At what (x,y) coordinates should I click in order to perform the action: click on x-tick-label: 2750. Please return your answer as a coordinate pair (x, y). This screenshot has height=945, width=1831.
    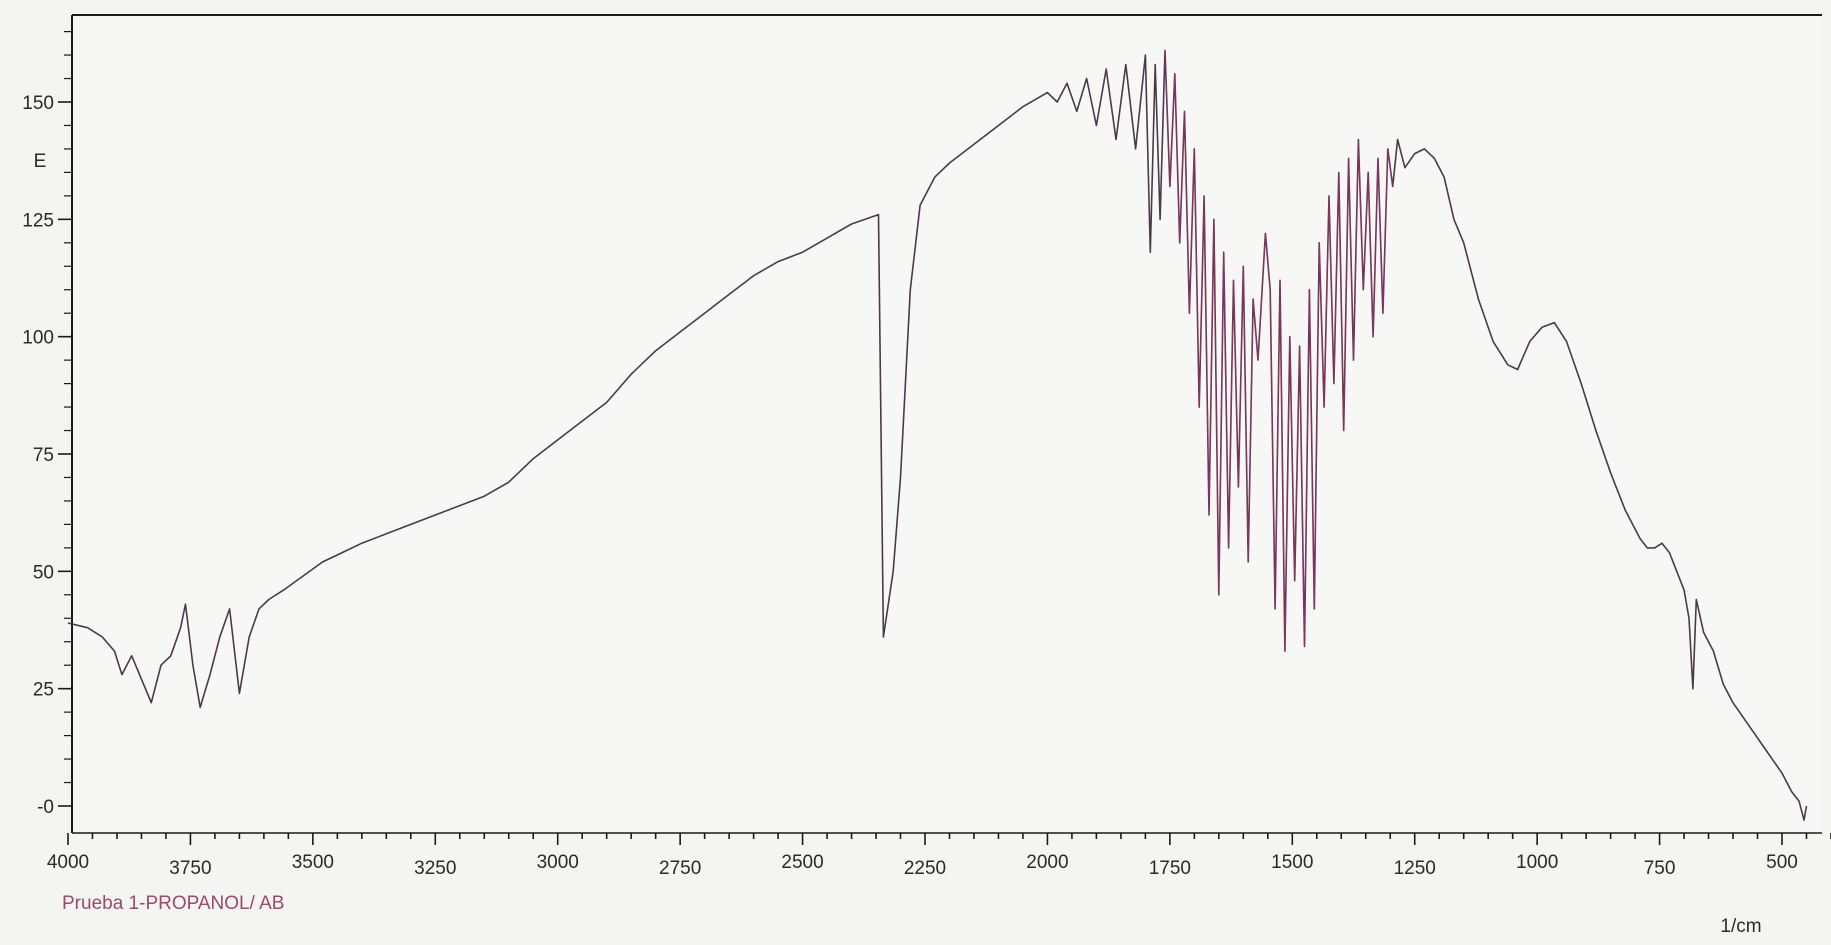
    Looking at the image, I should click on (680, 868).